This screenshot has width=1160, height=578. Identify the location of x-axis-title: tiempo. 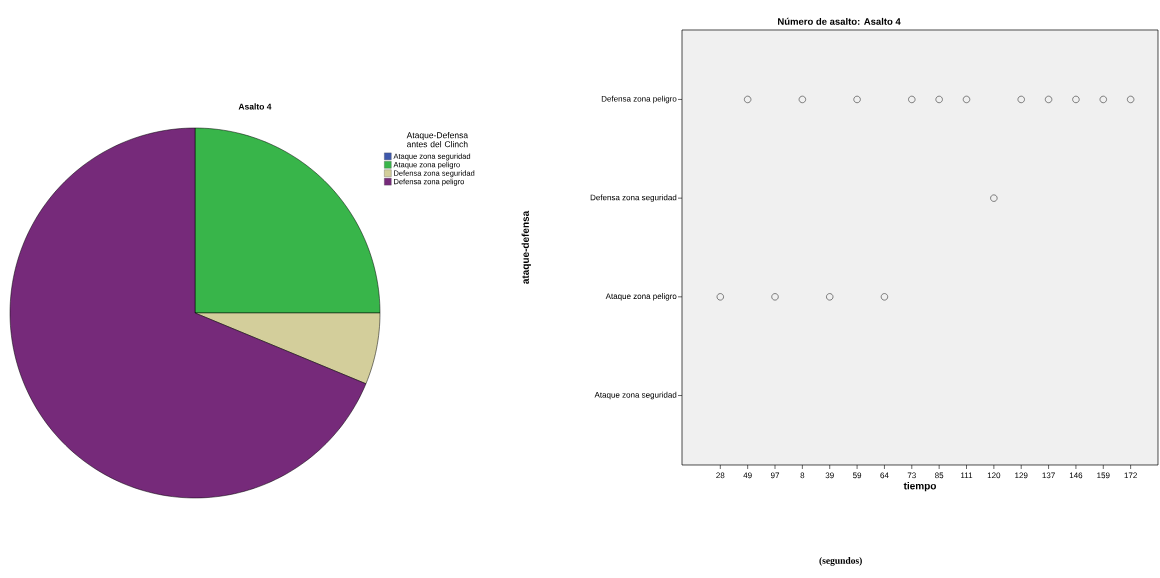
(919, 487).